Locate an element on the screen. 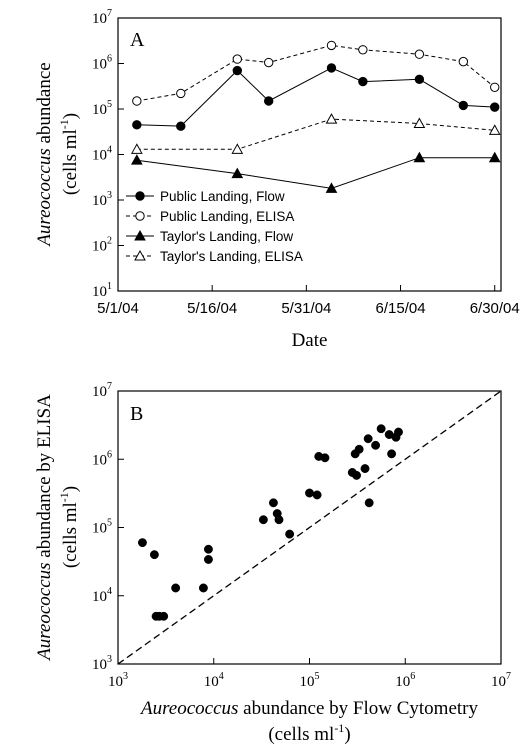  panel-a-y-tick-label: 10² is located at coordinates (102, 245).